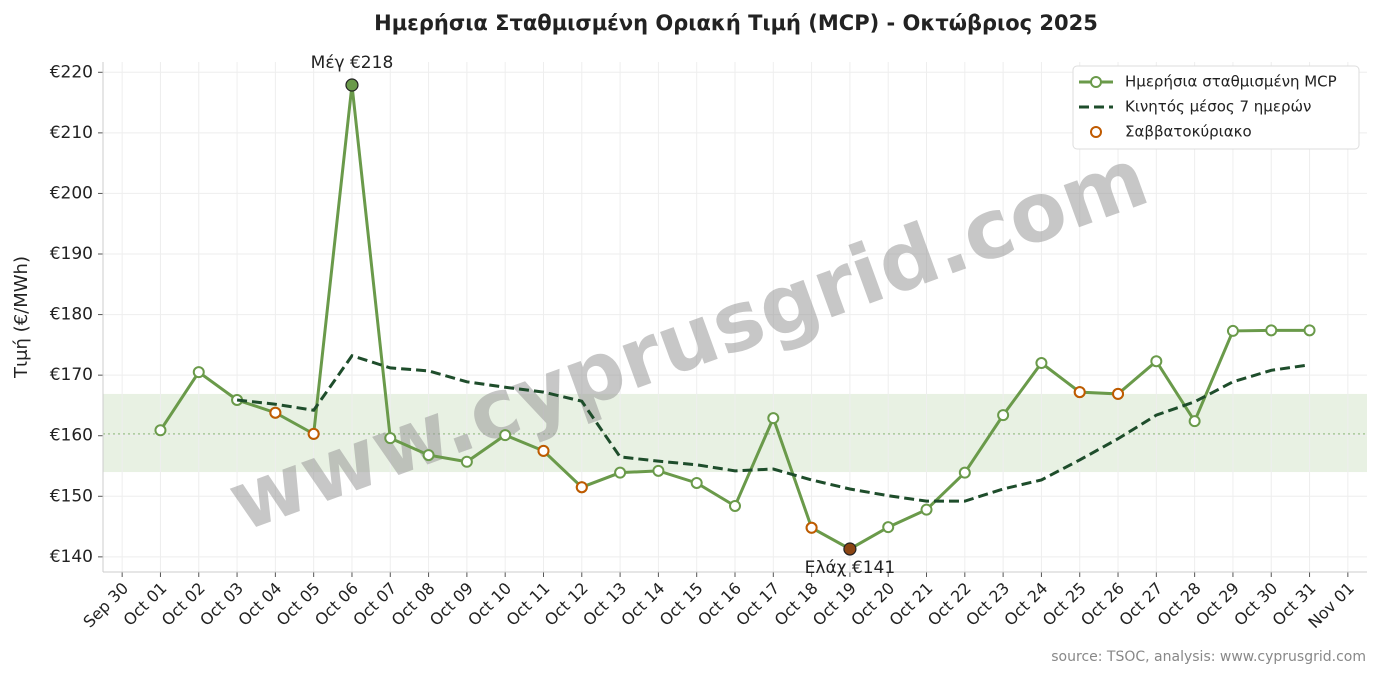 The width and height of the screenshot is (1379, 681). Describe the element at coordinates (71, 557) in the screenshot. I see `y-tick-label: €140` at that location.